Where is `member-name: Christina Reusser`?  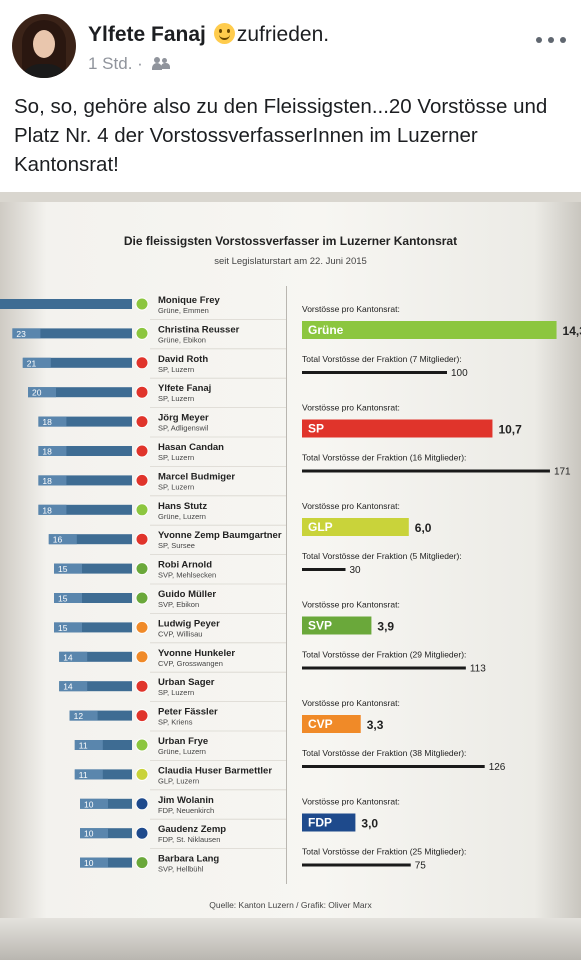 member-name: Christina Reusser is located at coordinates (199, 329).